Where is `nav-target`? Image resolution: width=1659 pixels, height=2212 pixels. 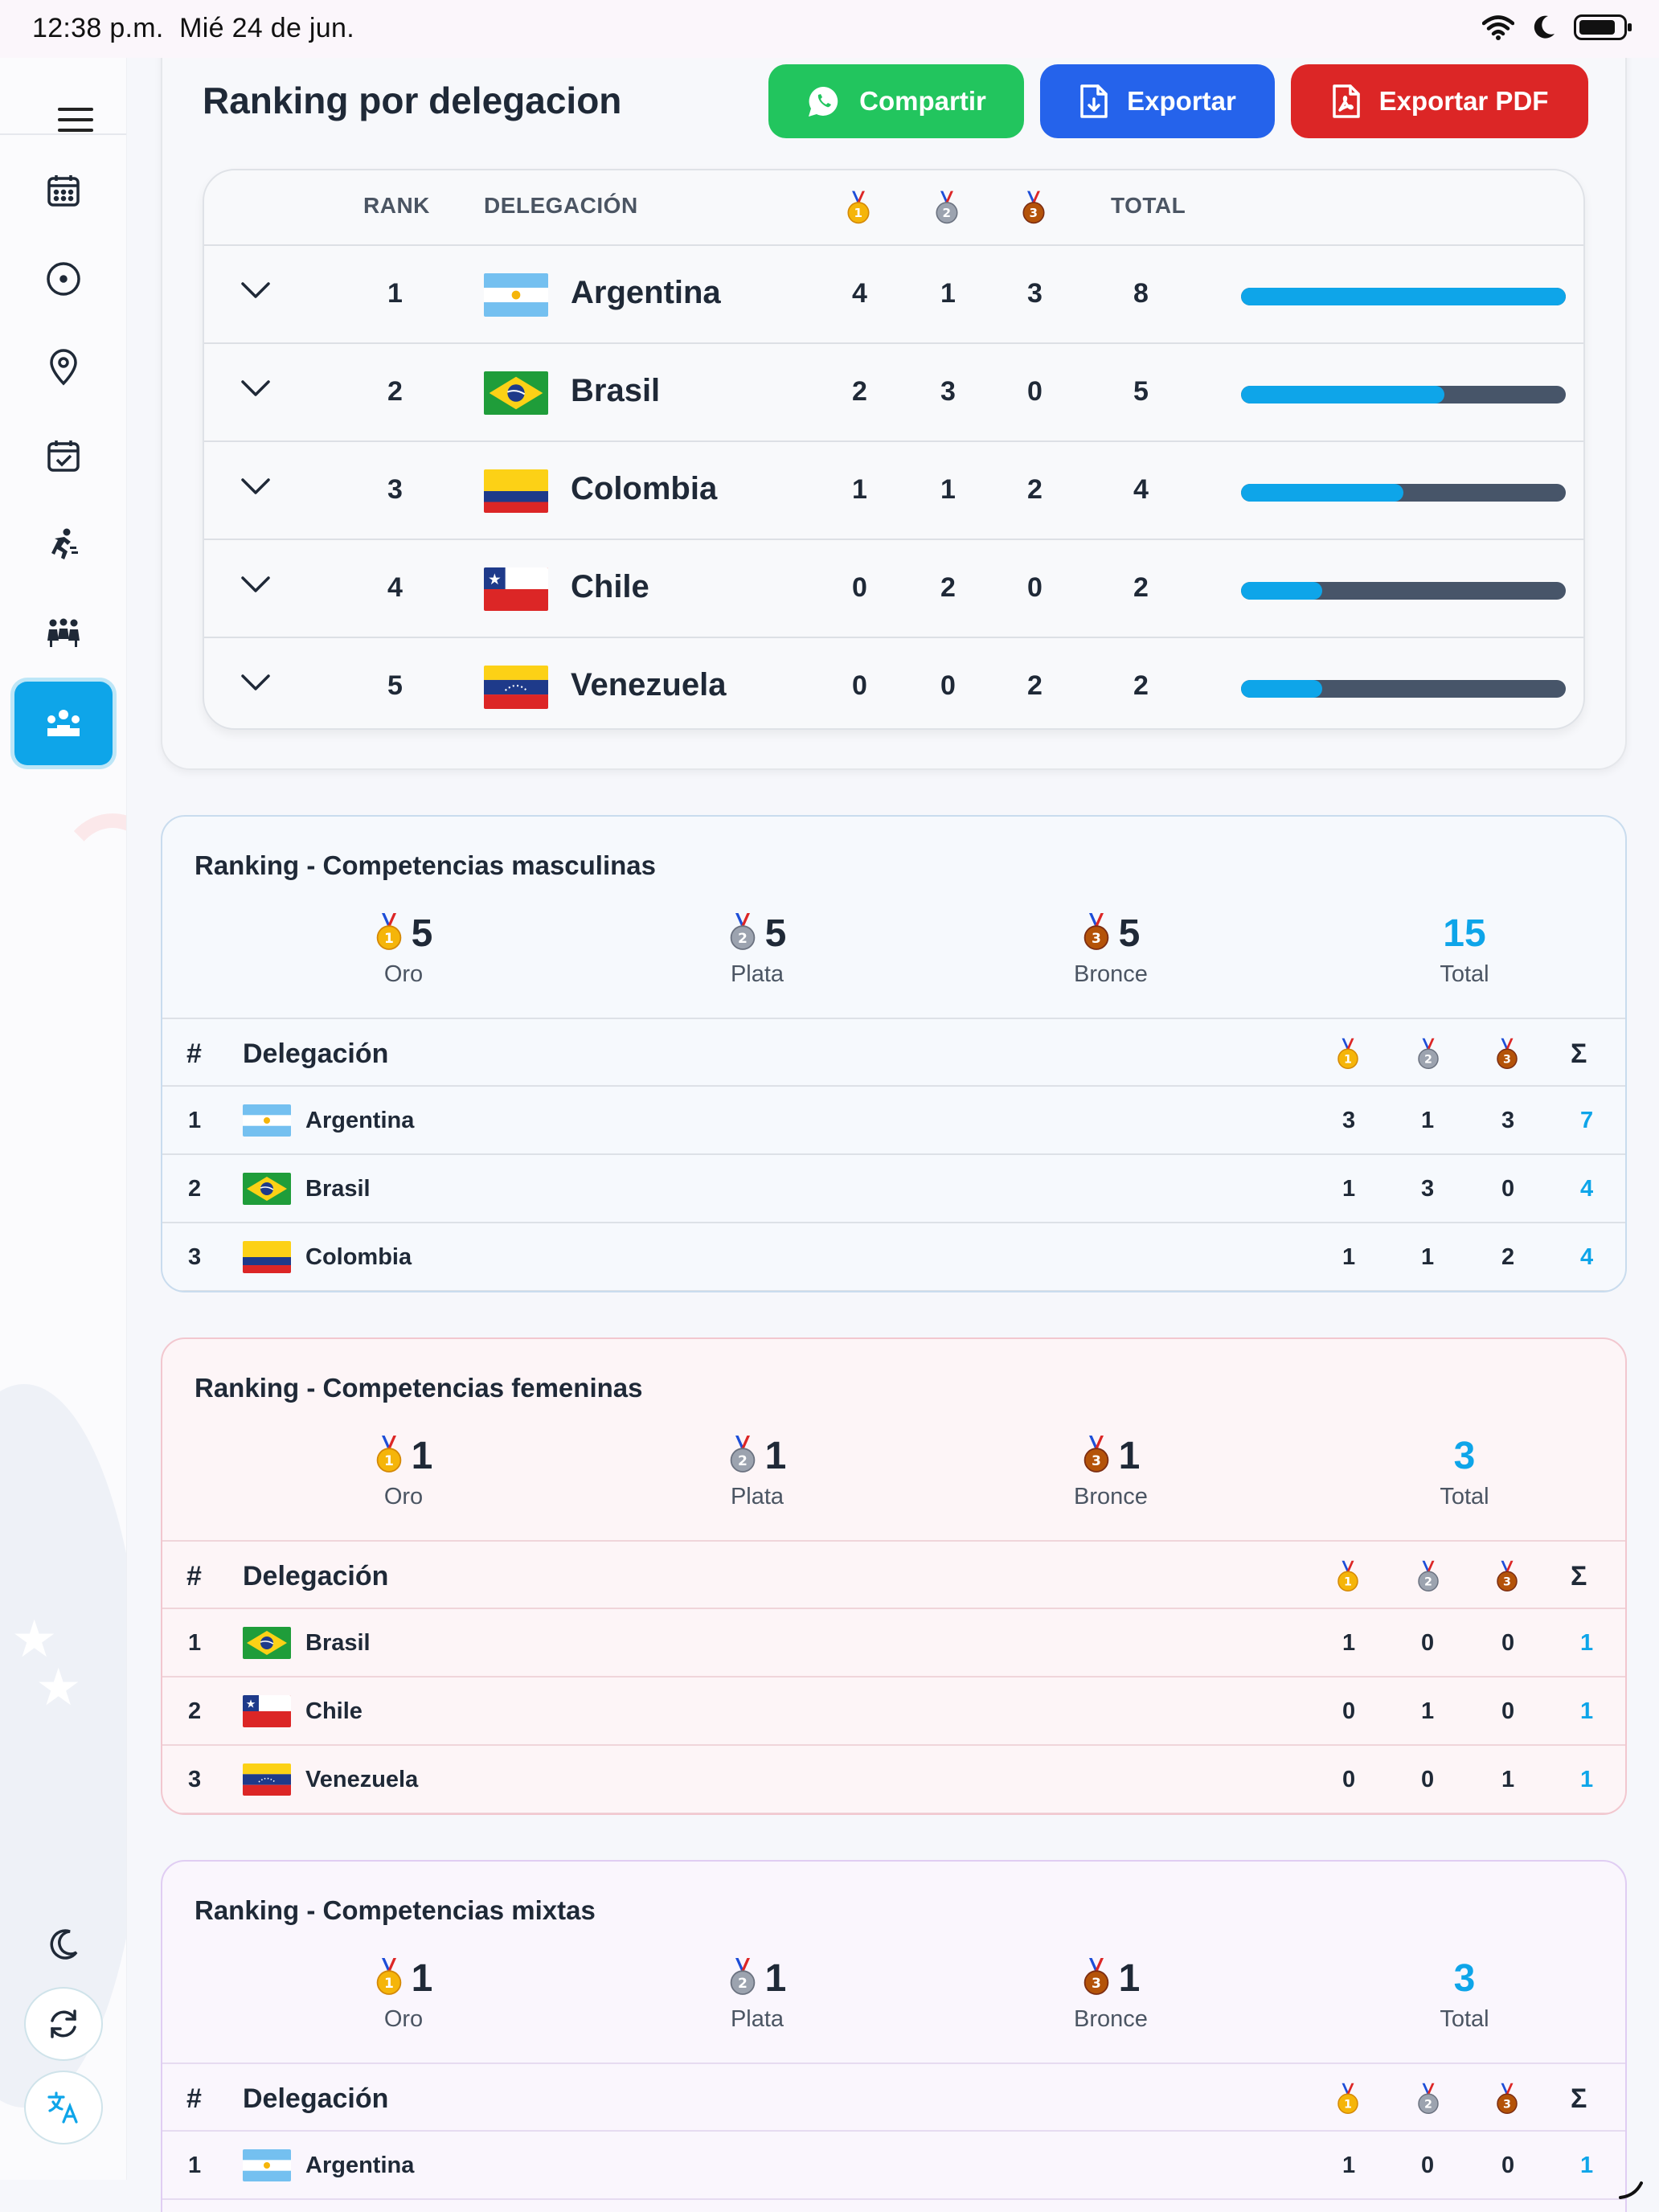 nav-target is located at coordinates (63, 279).